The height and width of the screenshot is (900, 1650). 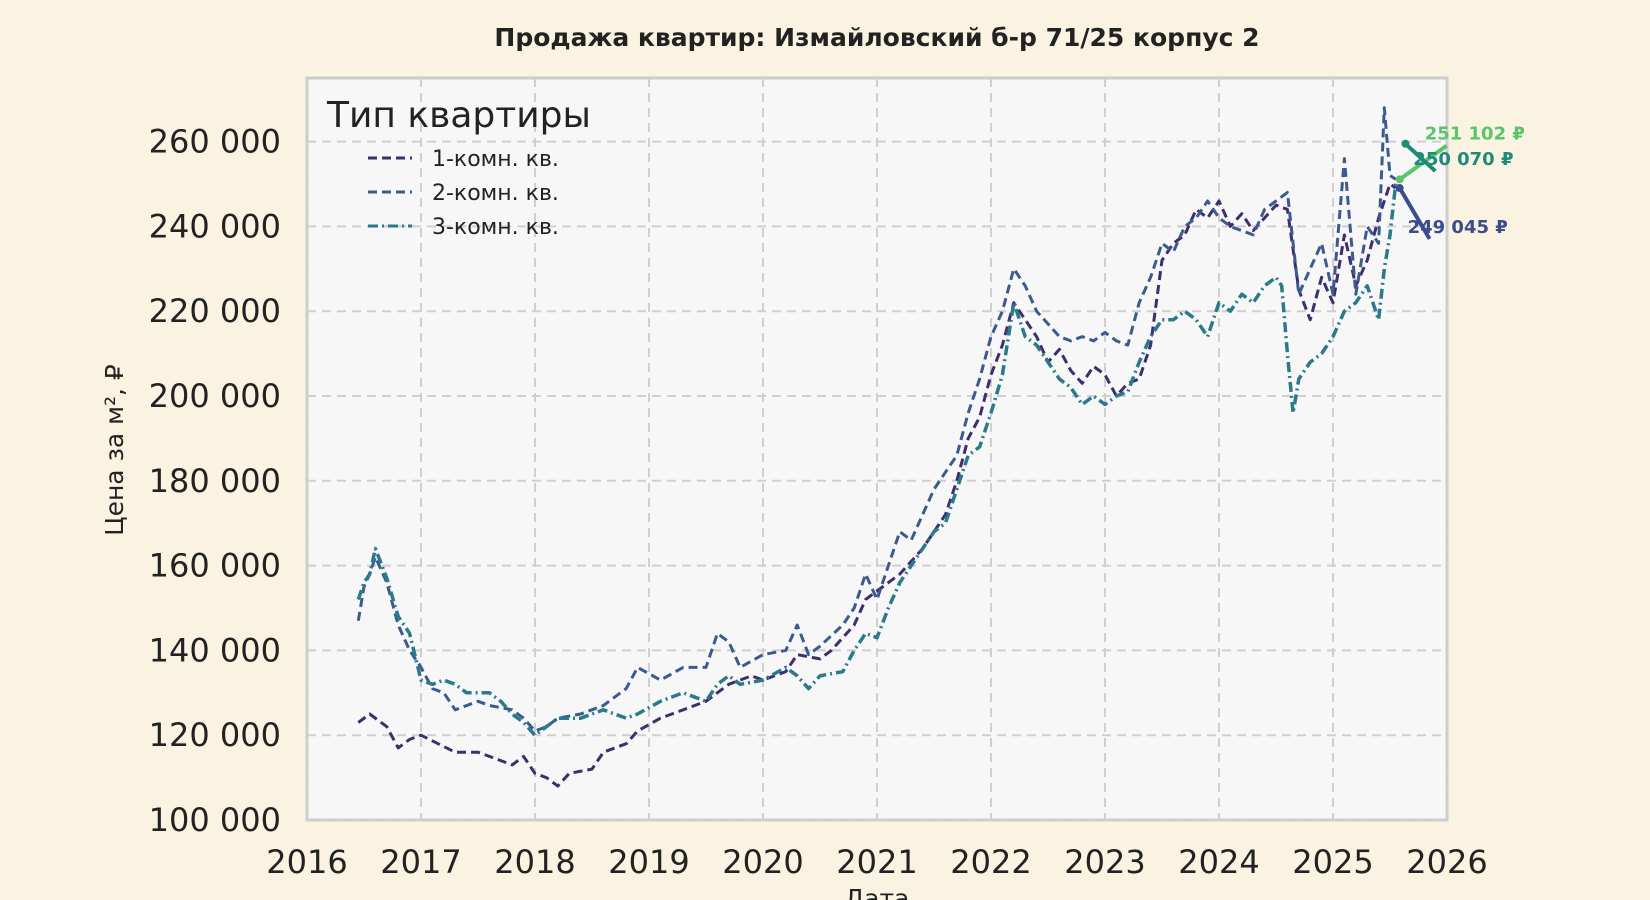 I want to click on x-tick-label: 2022, so click(x=990, y=862).